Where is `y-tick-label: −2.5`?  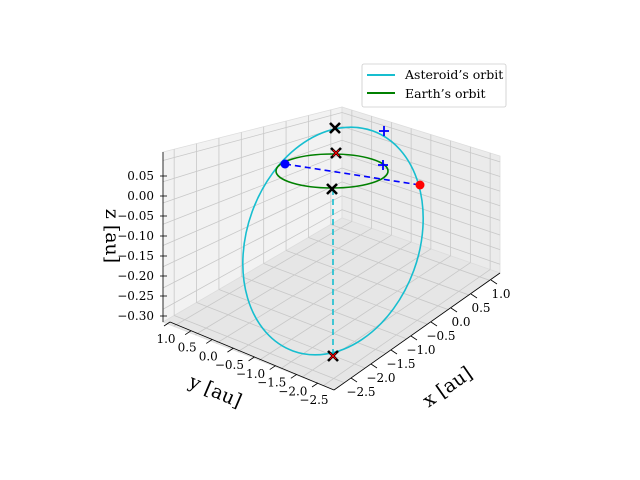
y-tick-label: −2.5 is located at coordinates (313, 400).